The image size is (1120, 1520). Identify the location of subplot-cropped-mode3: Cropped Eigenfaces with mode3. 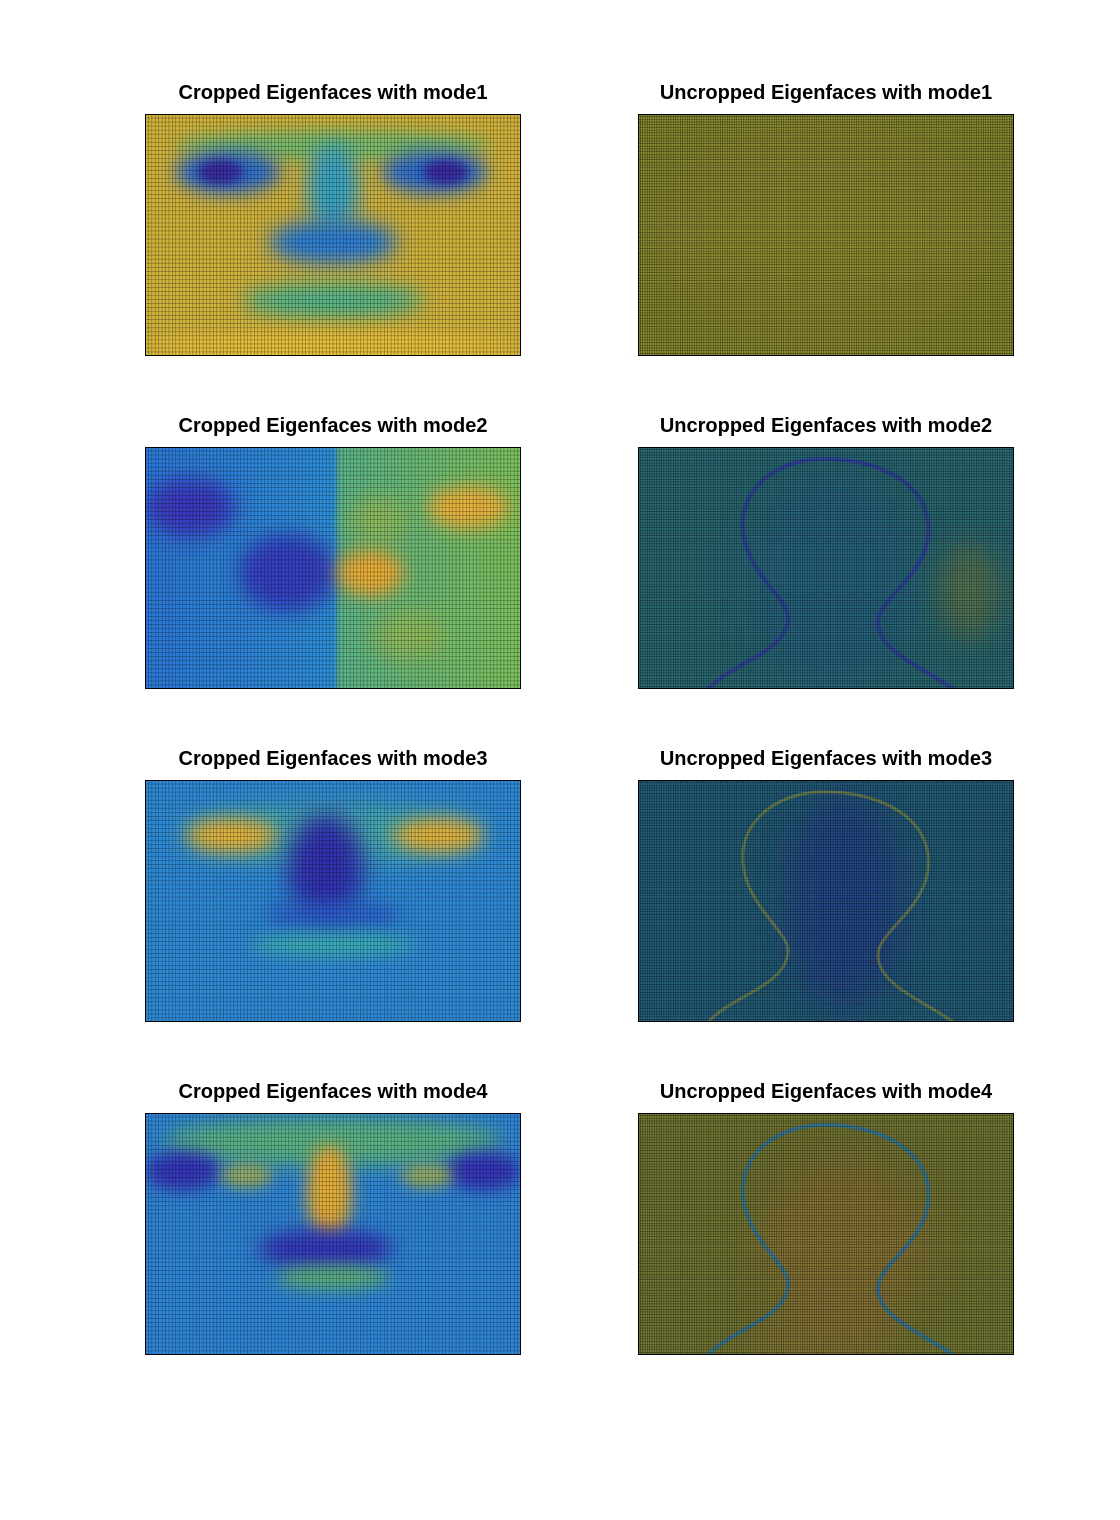
(333, 884).